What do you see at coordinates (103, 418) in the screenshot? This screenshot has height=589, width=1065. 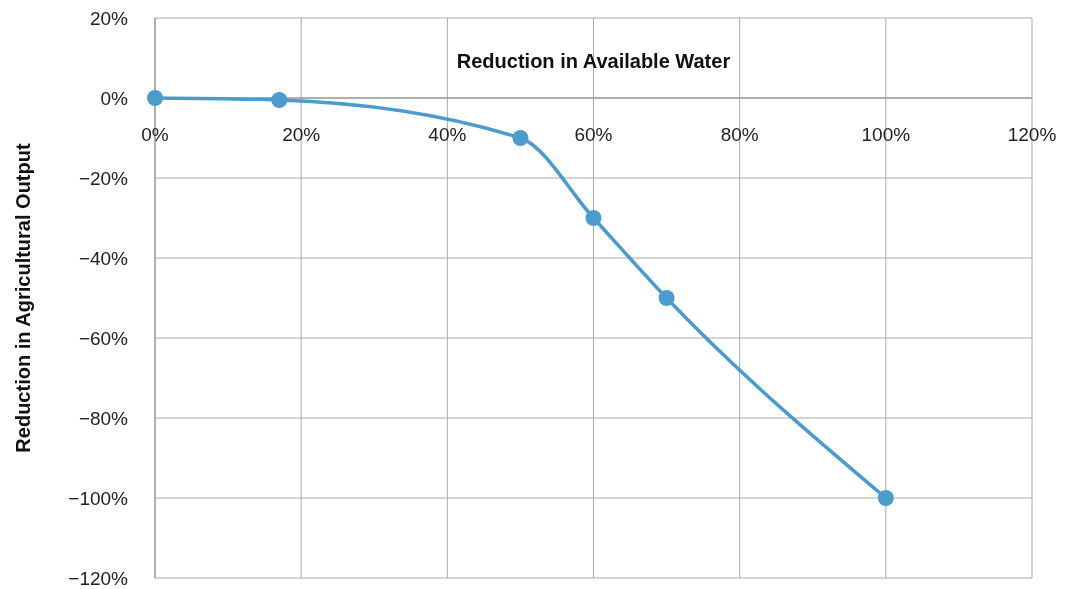 I see `y-tick-label: −80%` at bounding box center [103, 418].